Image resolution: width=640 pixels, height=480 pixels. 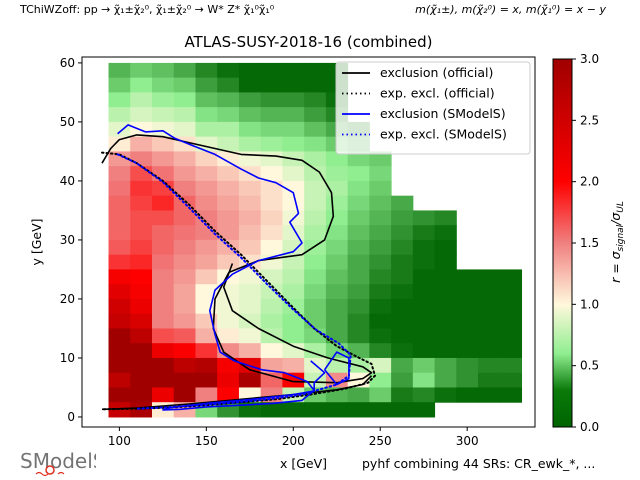 What do you see at coordinates (71, 240) in the screenshot?
I see `y-axis: 0 10 20 30 40 50 60` at bounding box center [71, 240].